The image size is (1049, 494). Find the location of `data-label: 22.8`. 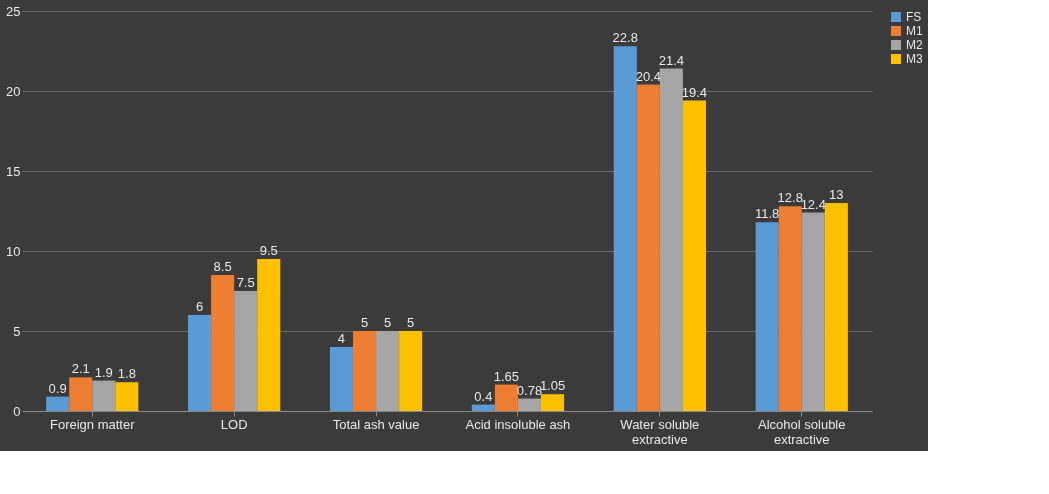

data-label: 22.8 is located at coordinates (625, 38).